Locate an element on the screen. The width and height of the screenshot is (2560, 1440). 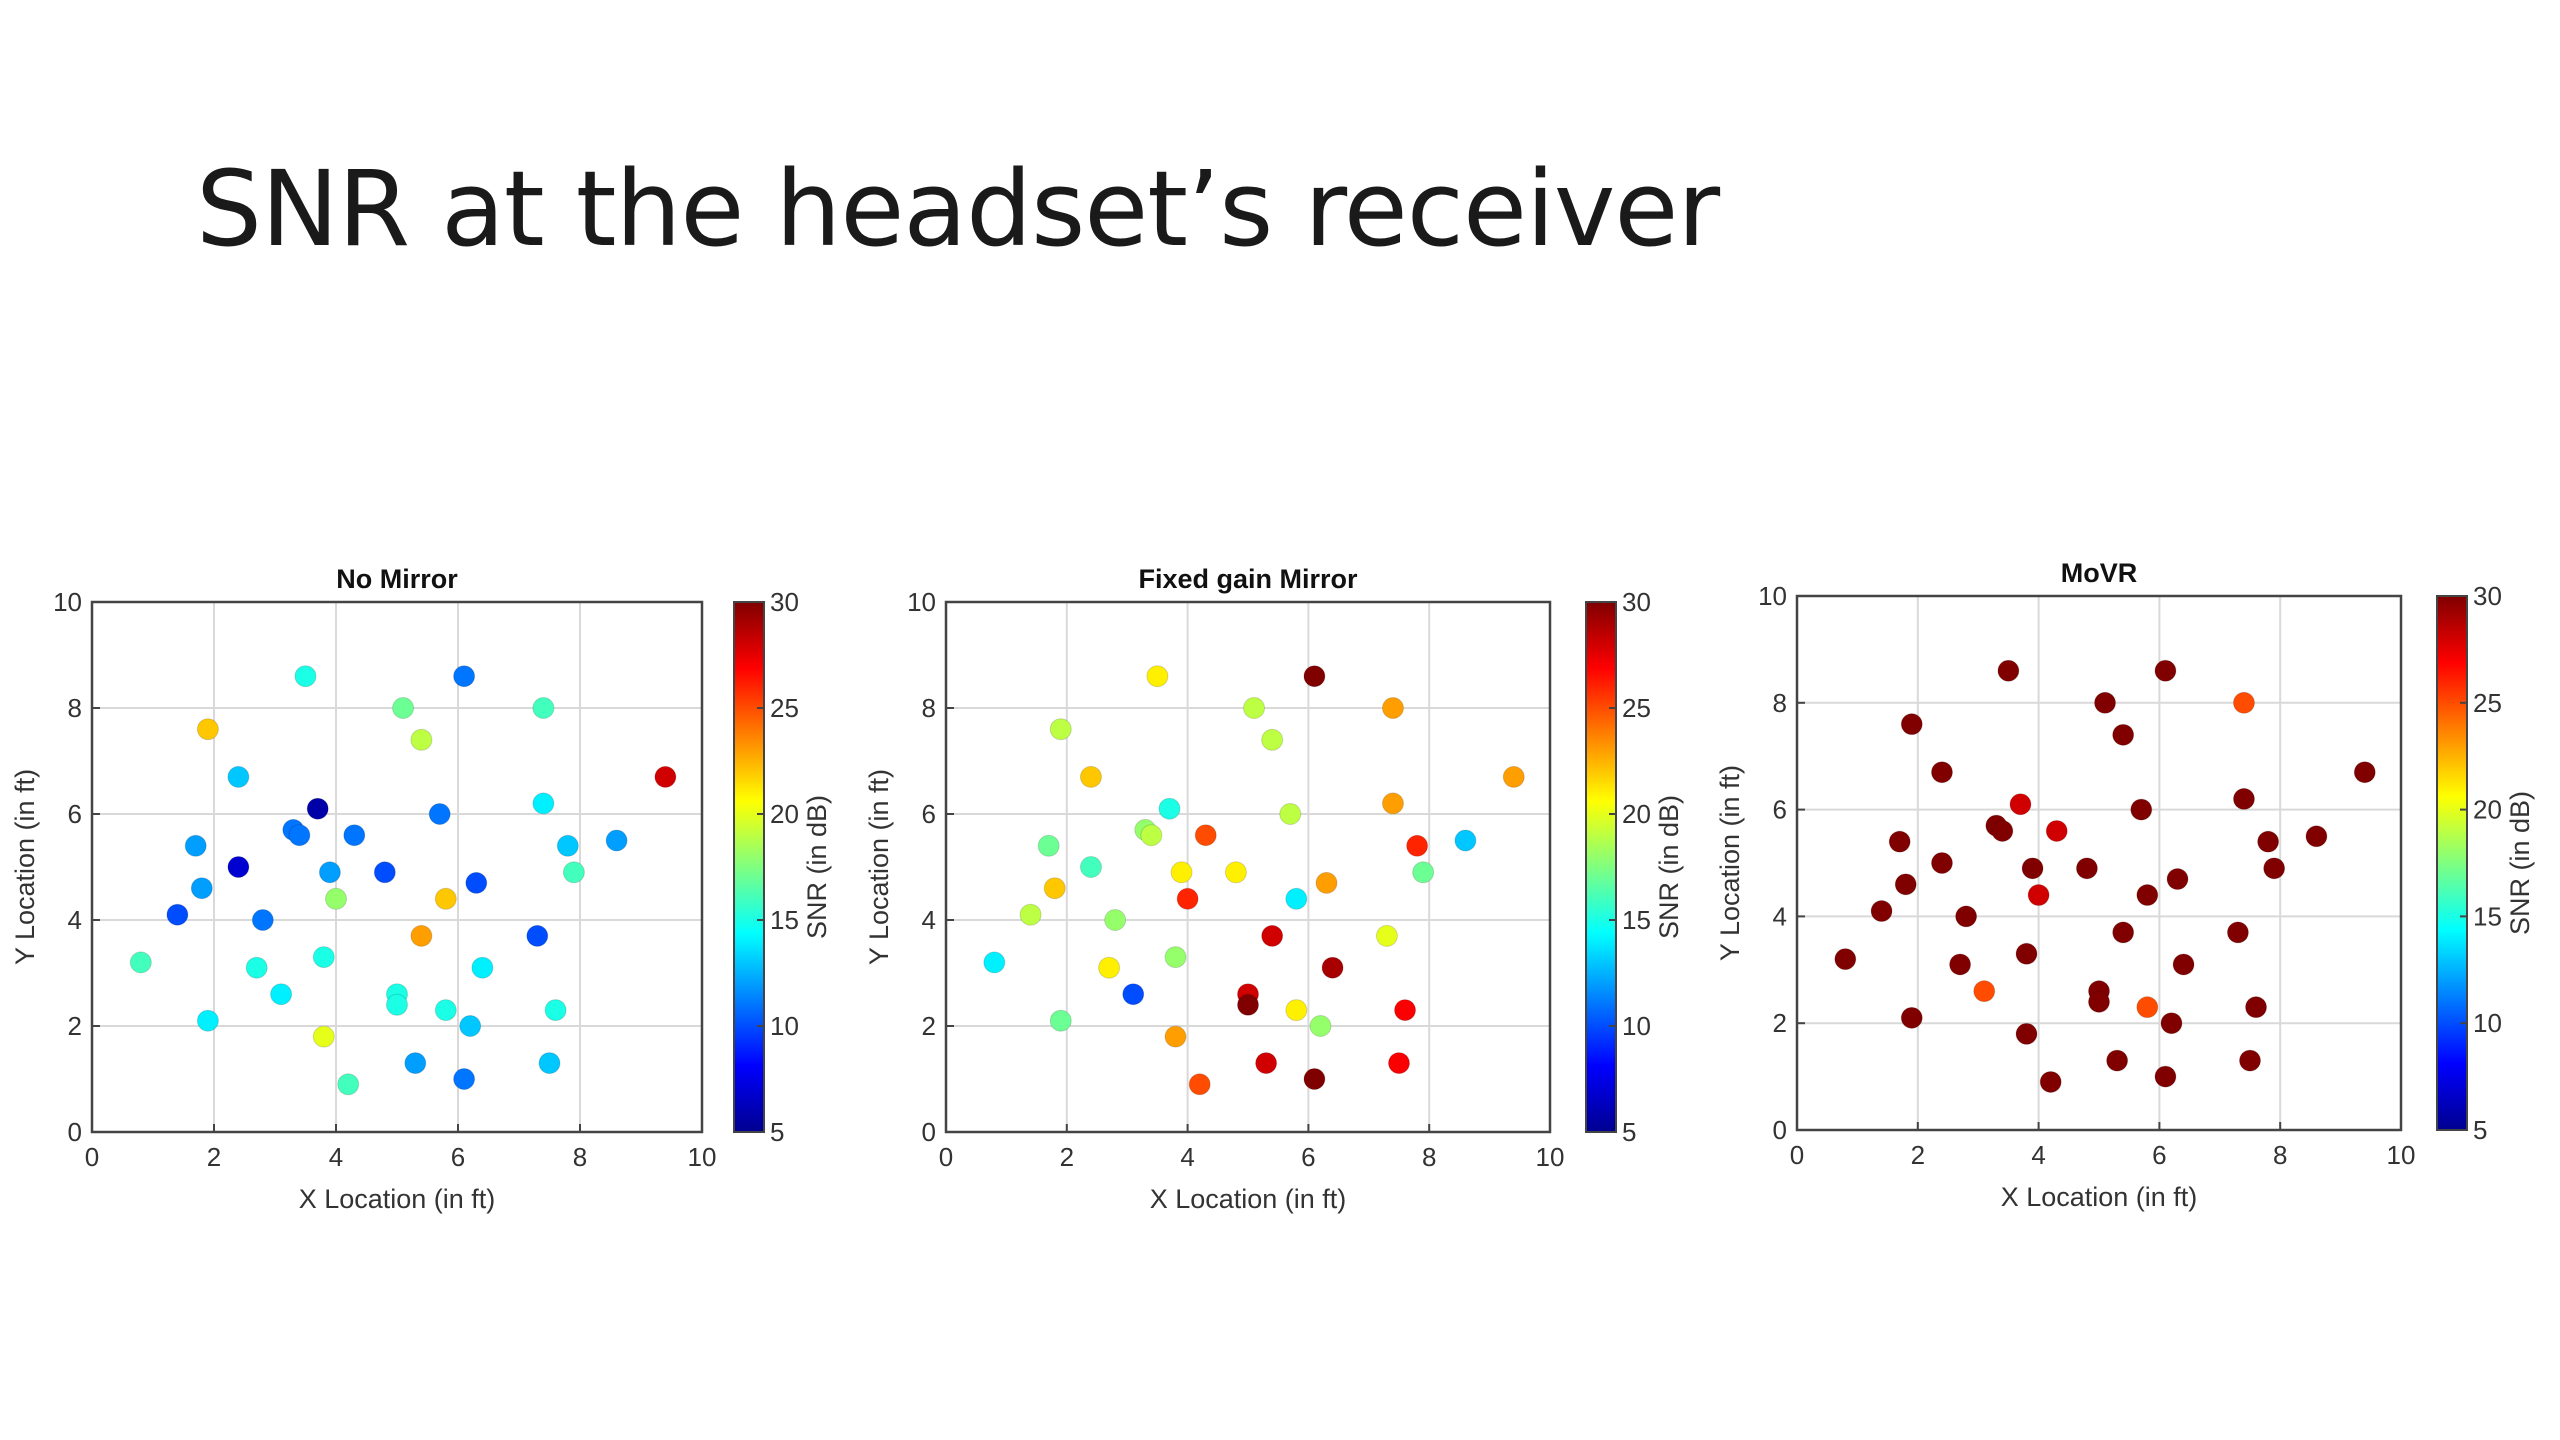
colorbar-tick-label: 30 is located at coordinates (2487, 596).